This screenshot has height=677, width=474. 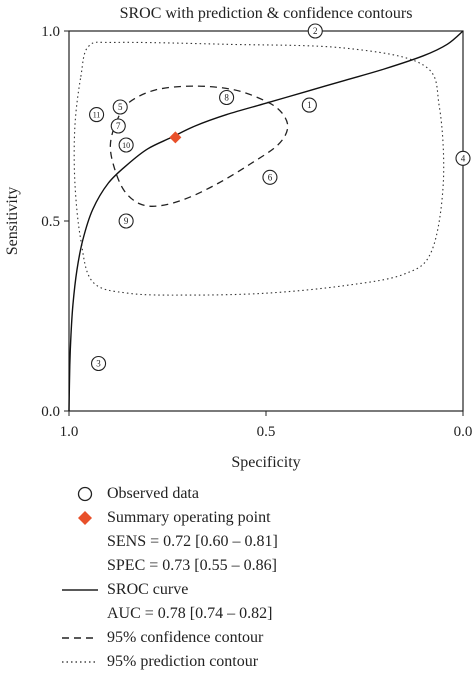 I want to click on x-tick-label: 0.5, so click(x=266, y=432).